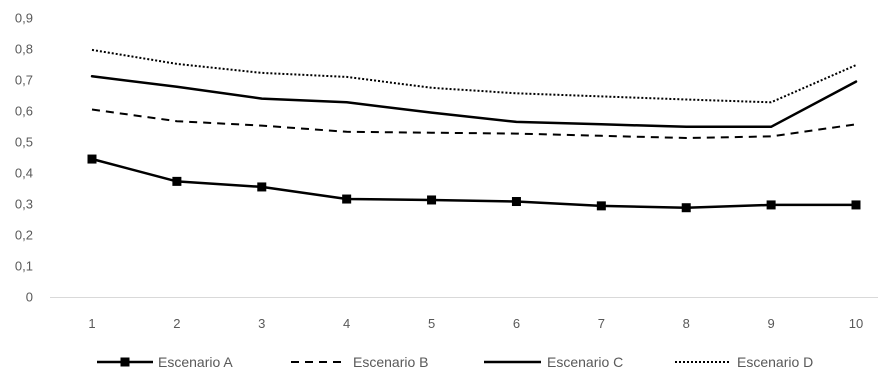 This screenshot has width=892, height=376. What do you see at coordinates (775, 362) in the screenshot?
I see `legend-label: Escenario D` at bounding box center [775, 362].